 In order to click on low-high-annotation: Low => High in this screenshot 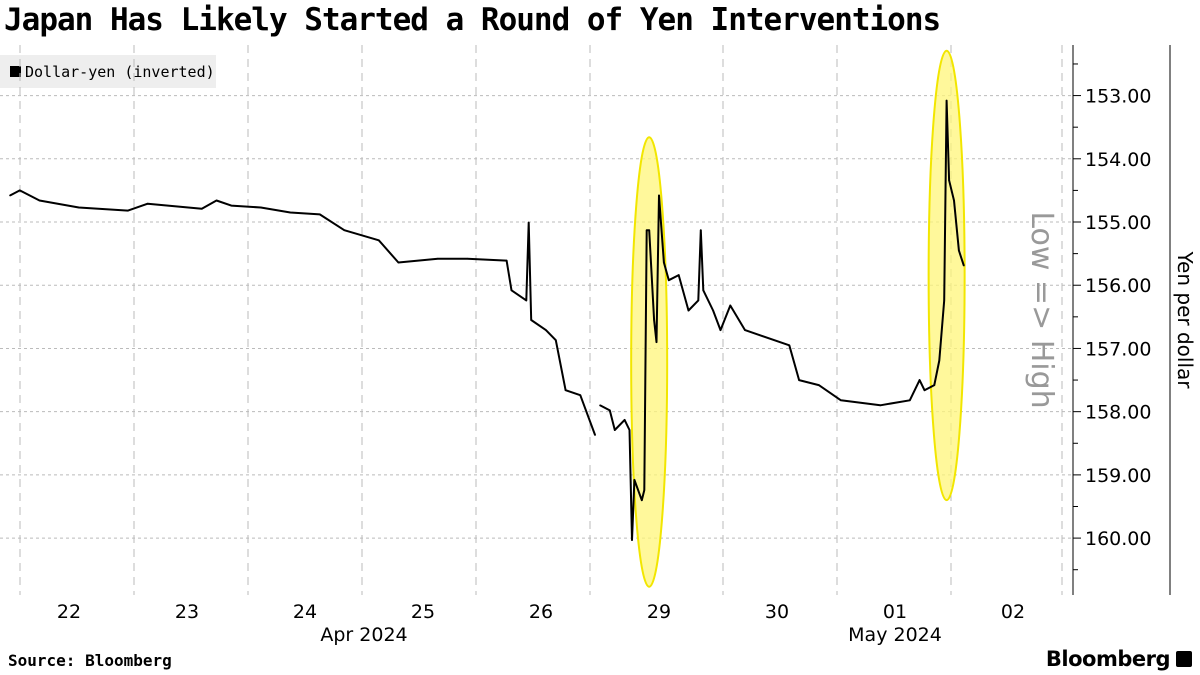, I will do `click(1041, 309)`.